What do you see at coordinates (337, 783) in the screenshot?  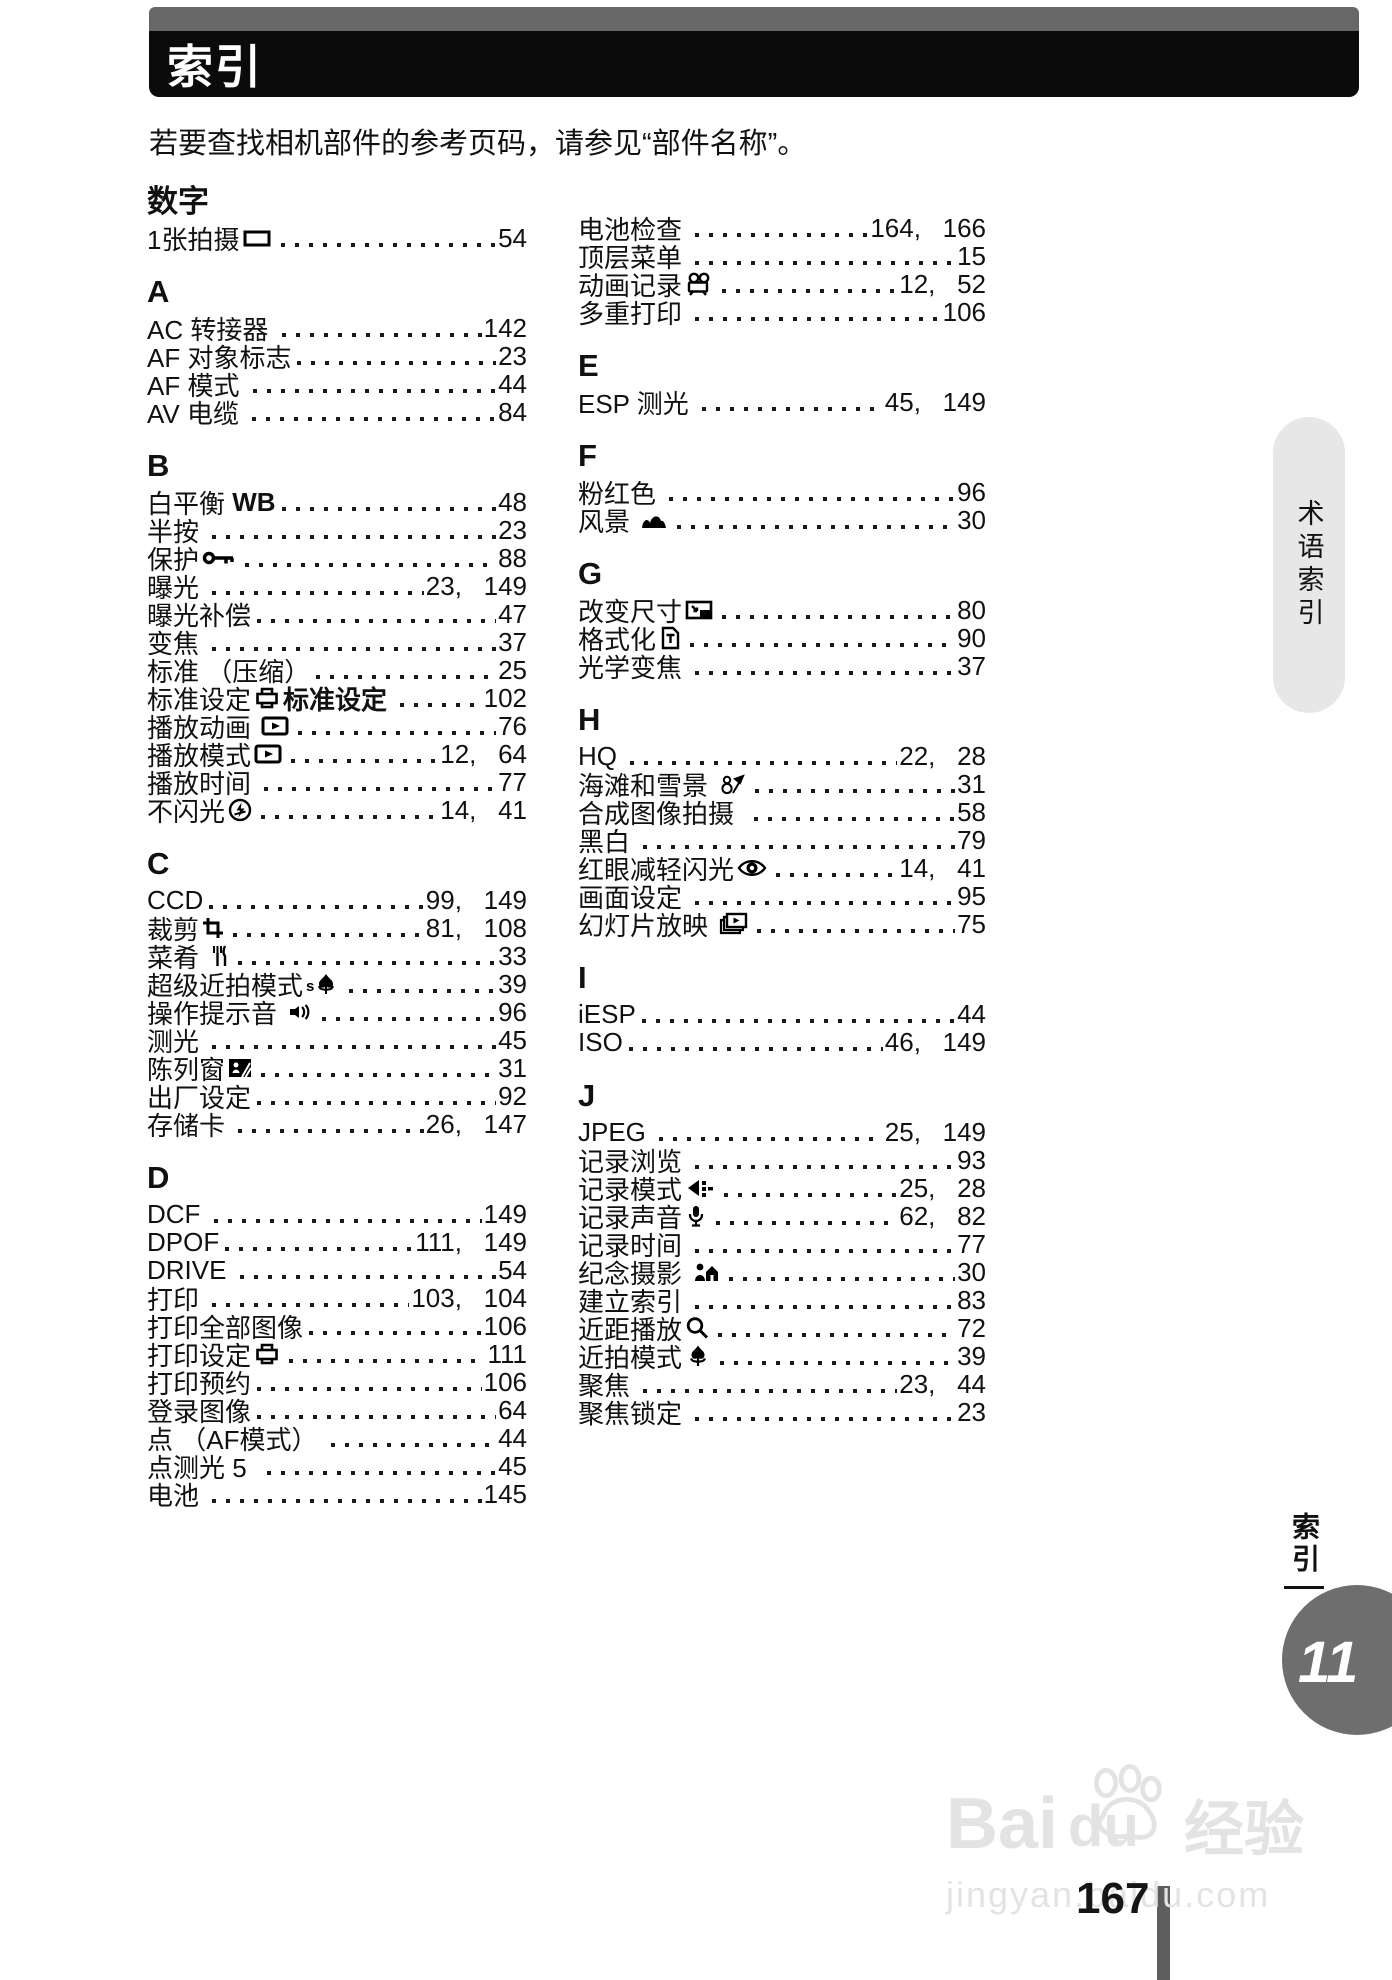 I see `index-entry: 播放时间 77` at bounding box center [337, 783].